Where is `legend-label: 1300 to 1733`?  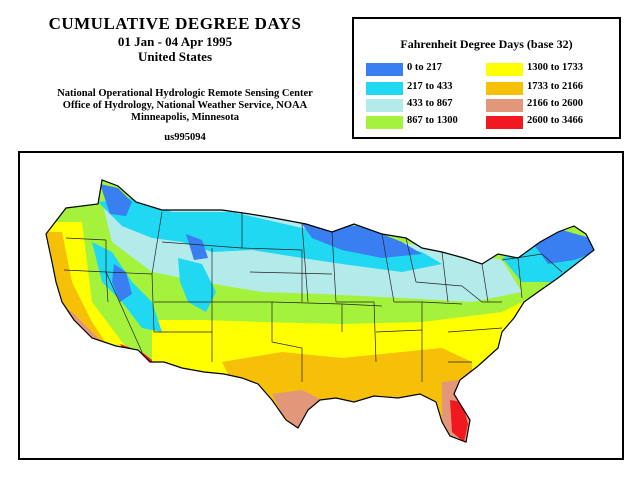
legend-label: 1300 to 1733 is located at coordinates (555, 67).